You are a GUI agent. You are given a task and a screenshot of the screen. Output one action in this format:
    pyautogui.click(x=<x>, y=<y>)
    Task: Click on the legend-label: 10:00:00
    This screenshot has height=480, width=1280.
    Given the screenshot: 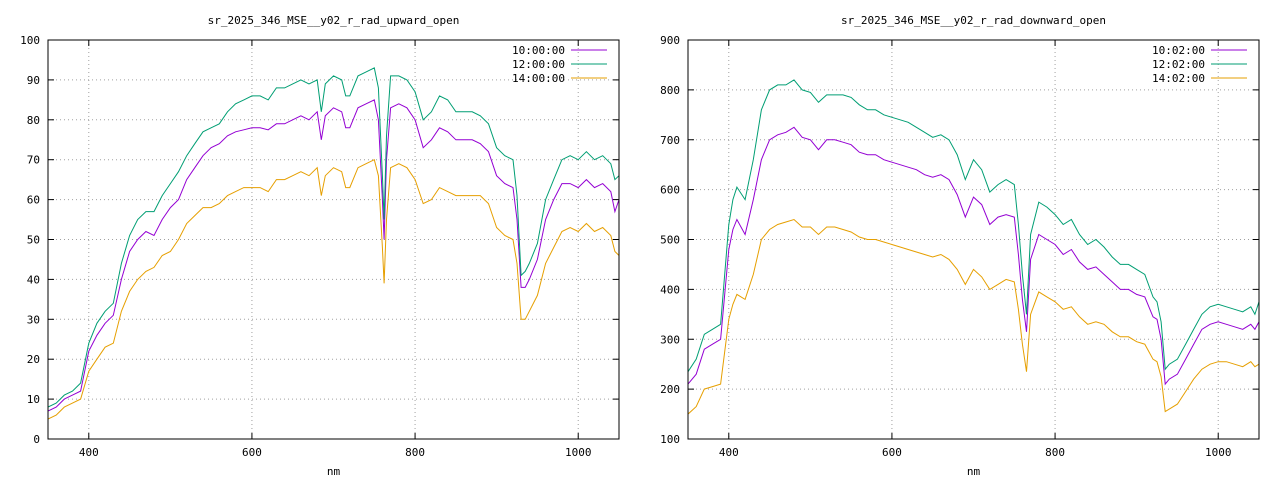 What is the action you would take?
    pyautogui.click(x=538, y=50)
    